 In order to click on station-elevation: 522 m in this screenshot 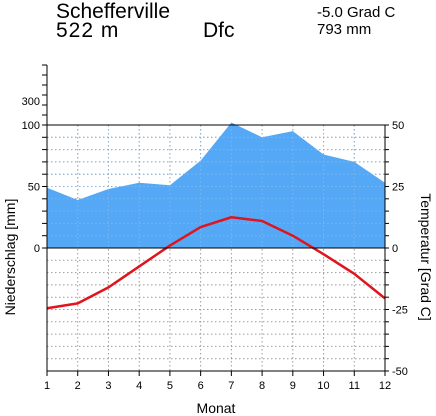, I will do `click(88, 30)`.